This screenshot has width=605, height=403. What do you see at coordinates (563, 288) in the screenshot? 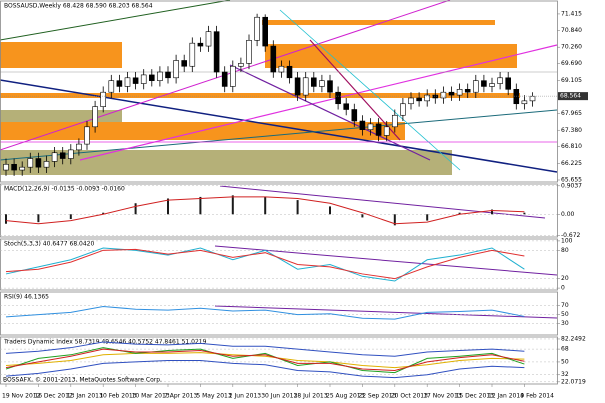
I see `y-tick-label: 0` at bounding box center [563, 288].